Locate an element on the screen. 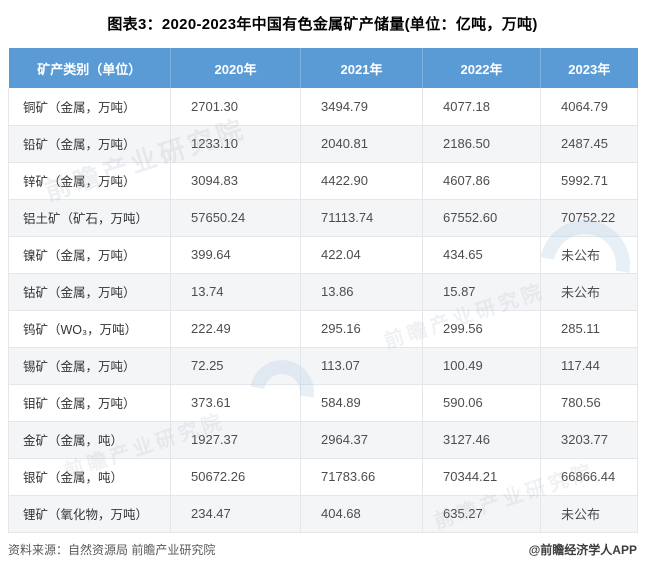 The image size is (645, 570). table-row: 钨矿（WO₃，万吨） 222.49 295.16 299.56 285.11 is located at coordinates (323, 329).